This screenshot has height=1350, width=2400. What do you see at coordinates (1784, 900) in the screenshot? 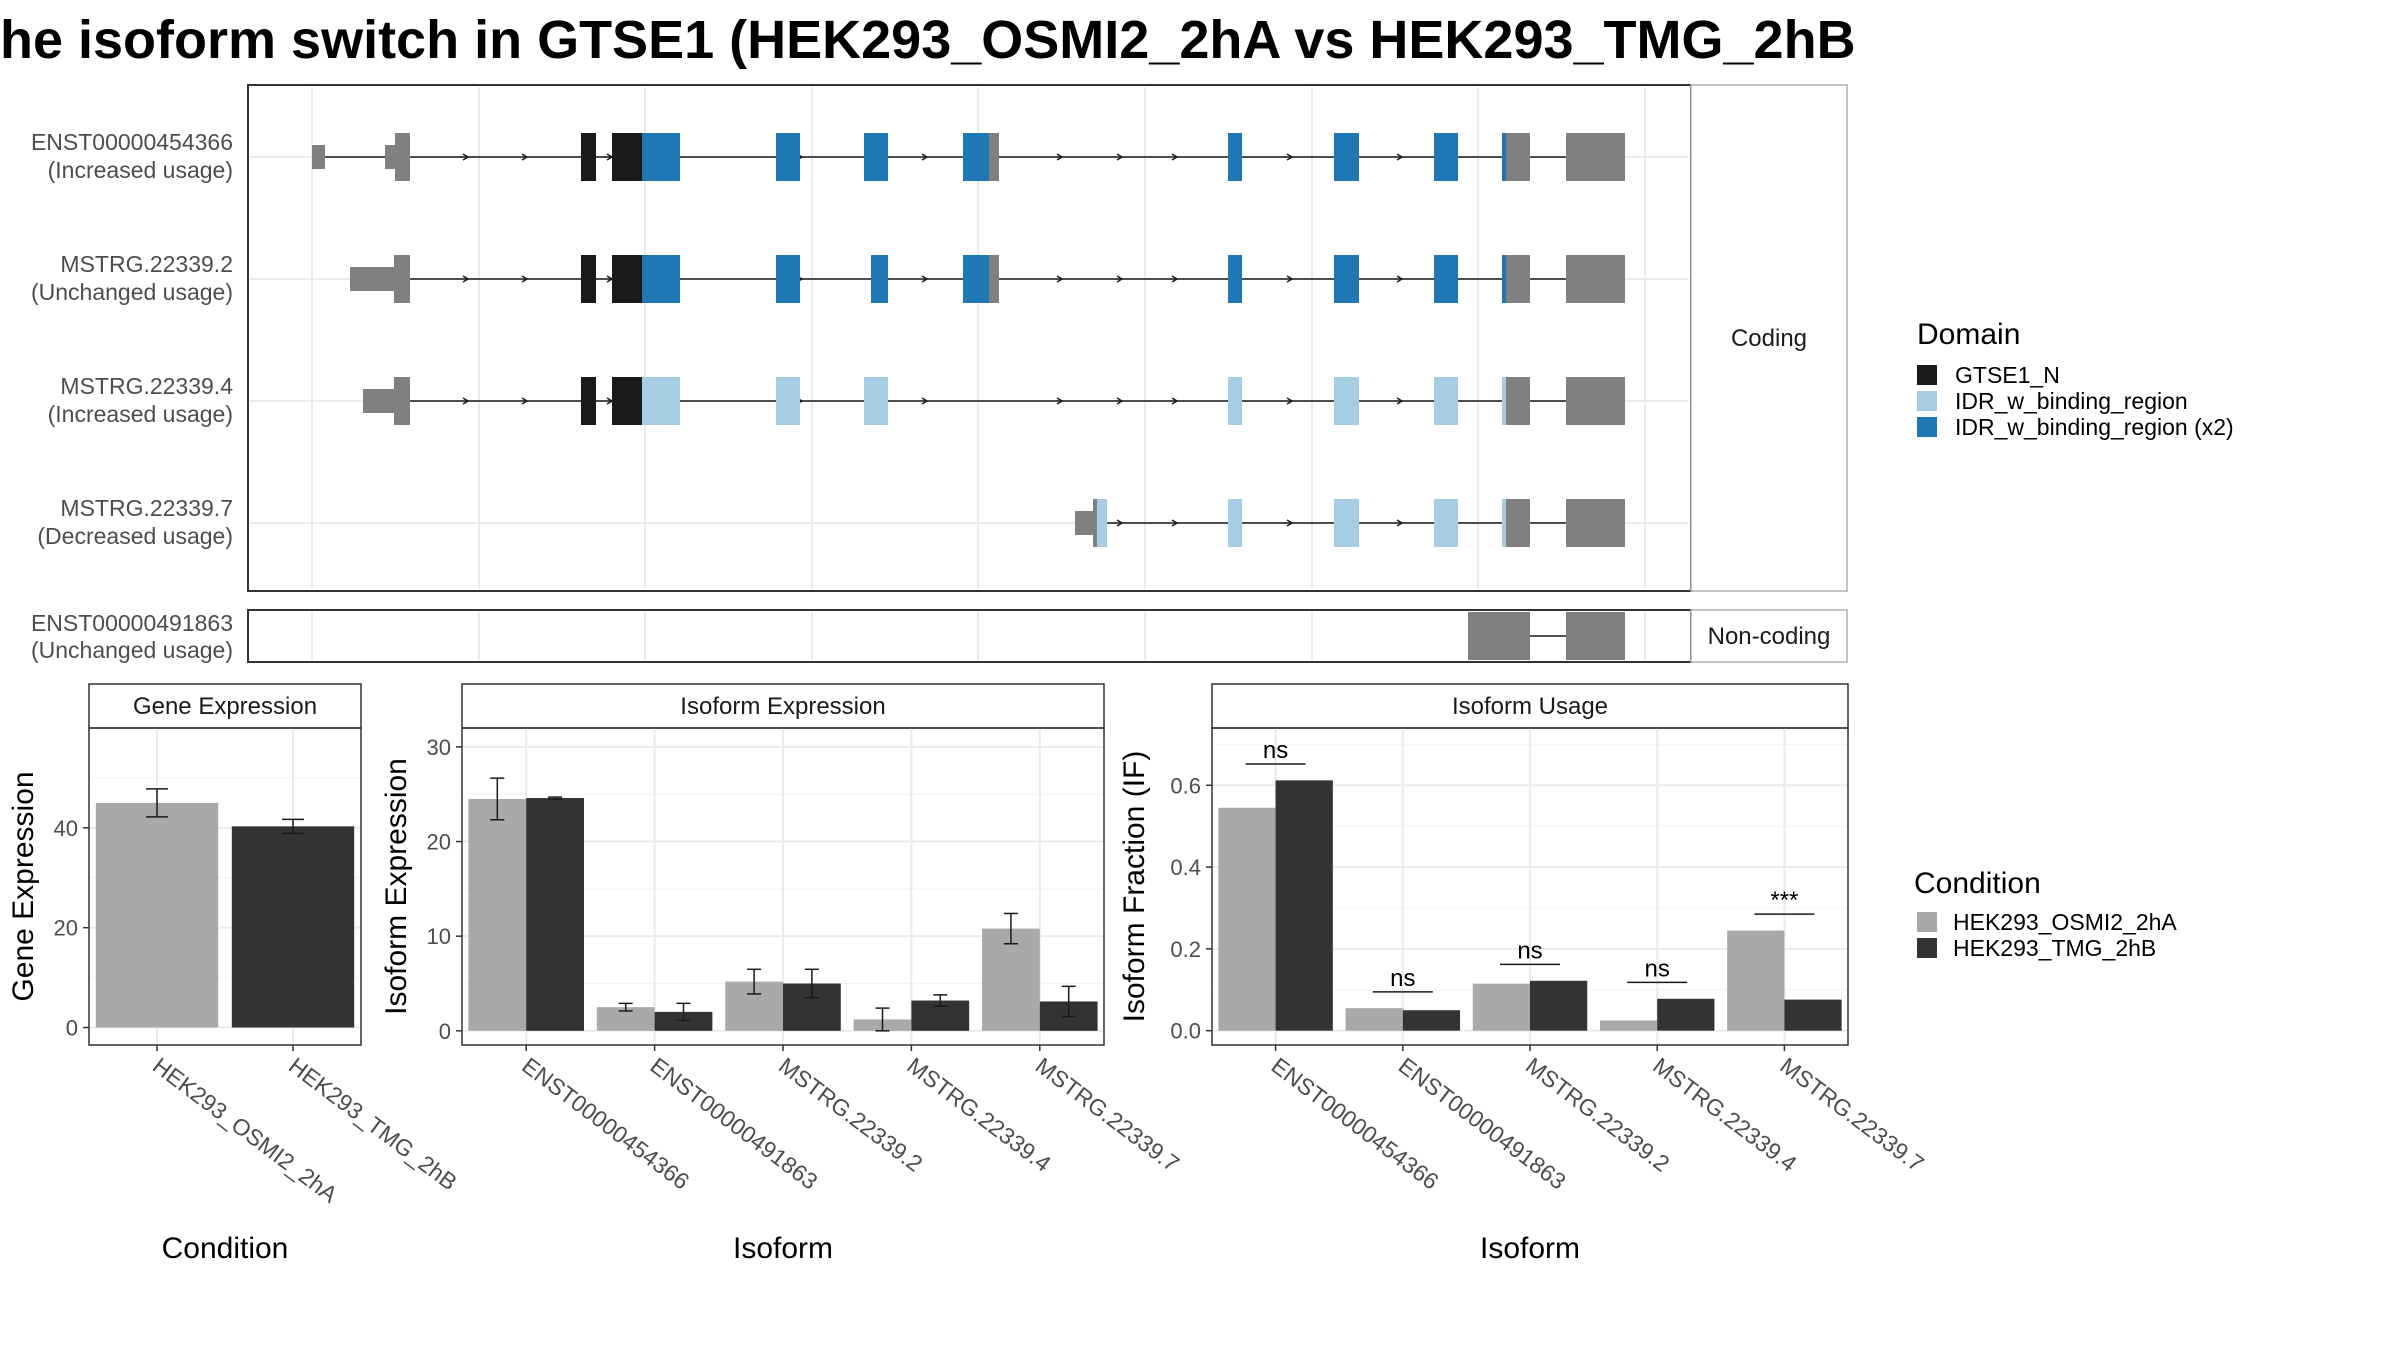
I see `significance-label: ***` at bounding box center [1784, 900].